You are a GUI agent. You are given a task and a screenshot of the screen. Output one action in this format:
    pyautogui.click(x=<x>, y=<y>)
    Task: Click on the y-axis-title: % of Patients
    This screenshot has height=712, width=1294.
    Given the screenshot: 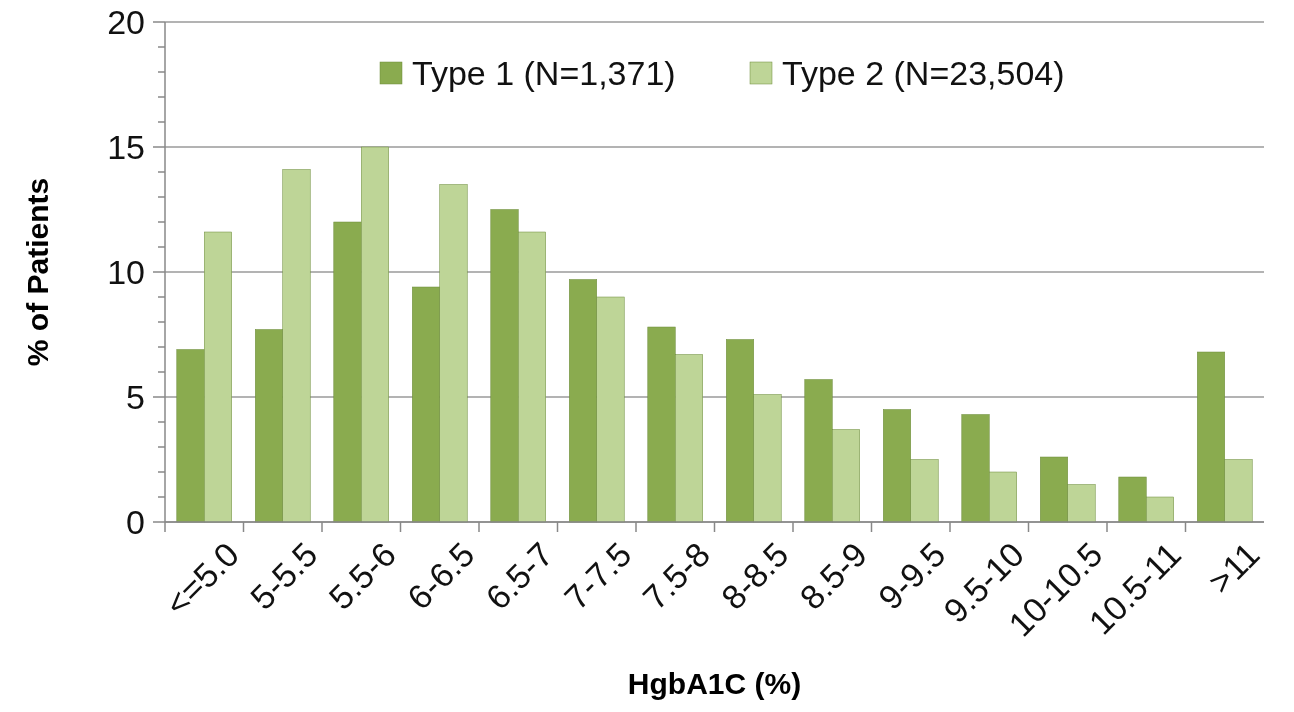 What is the action you would take?
    pyautogui.click(x=37, y=272)
    